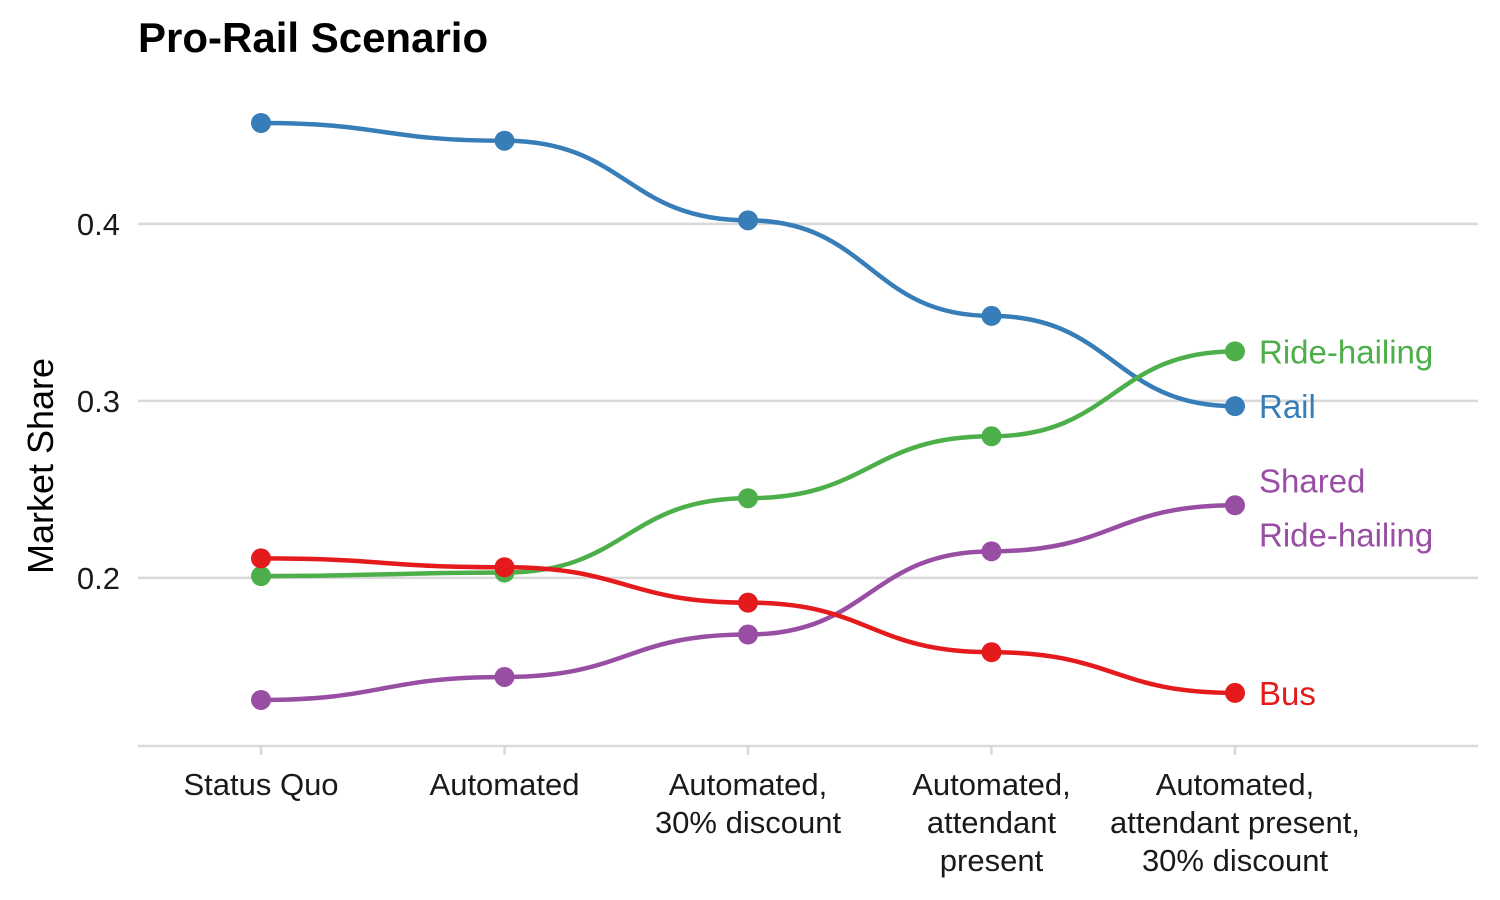 The width and height of the screenshot is (1500, 900). I want to click on series-label: Shared, so click(1312, 480).